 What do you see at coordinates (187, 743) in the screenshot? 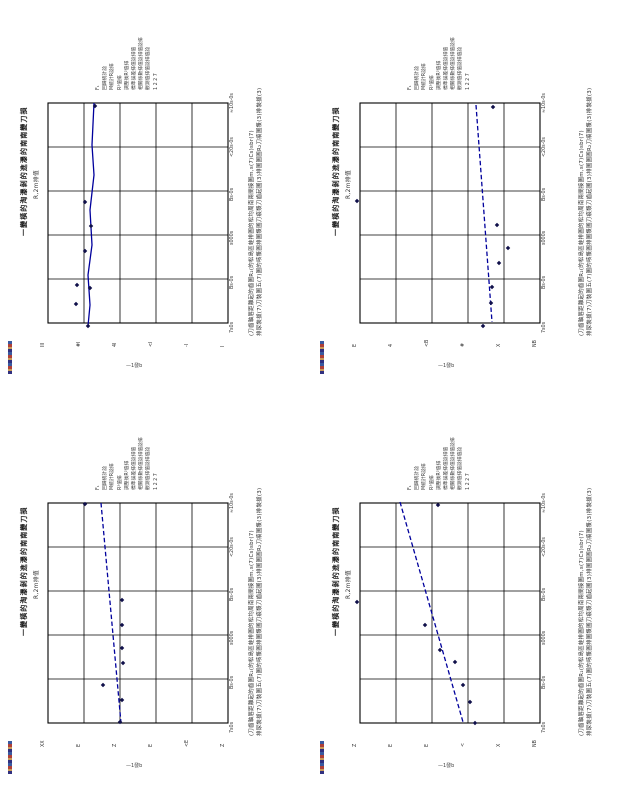
I see `axis-value-label: <E` at bounding box center [187, 743].